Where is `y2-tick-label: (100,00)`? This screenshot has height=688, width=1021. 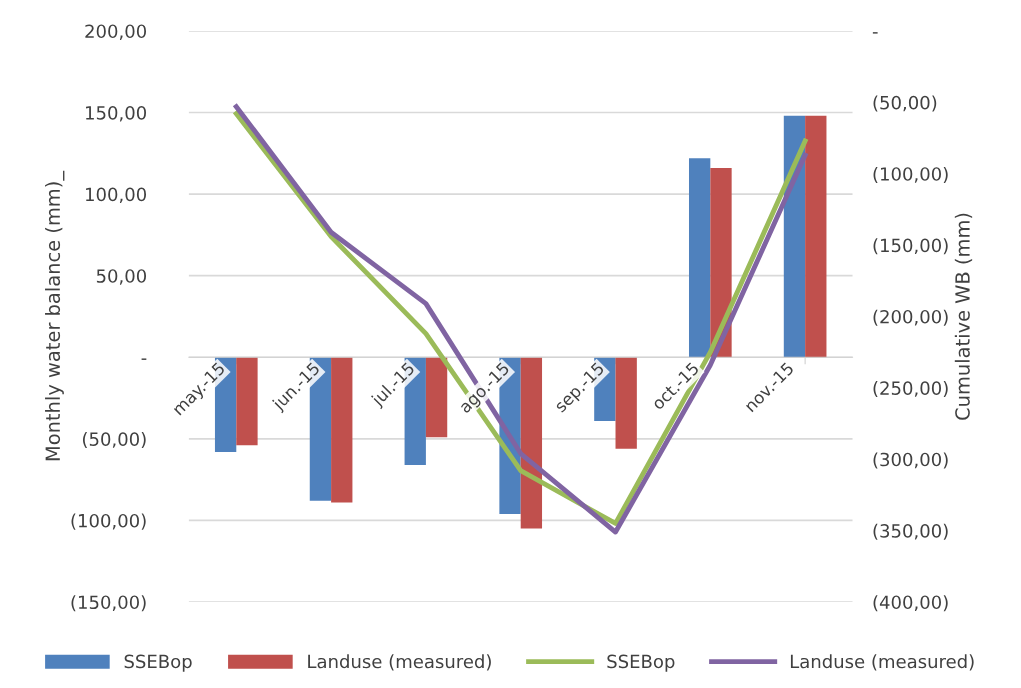
y2-tick-label: (100,00) is located at coordinates (910, 174).